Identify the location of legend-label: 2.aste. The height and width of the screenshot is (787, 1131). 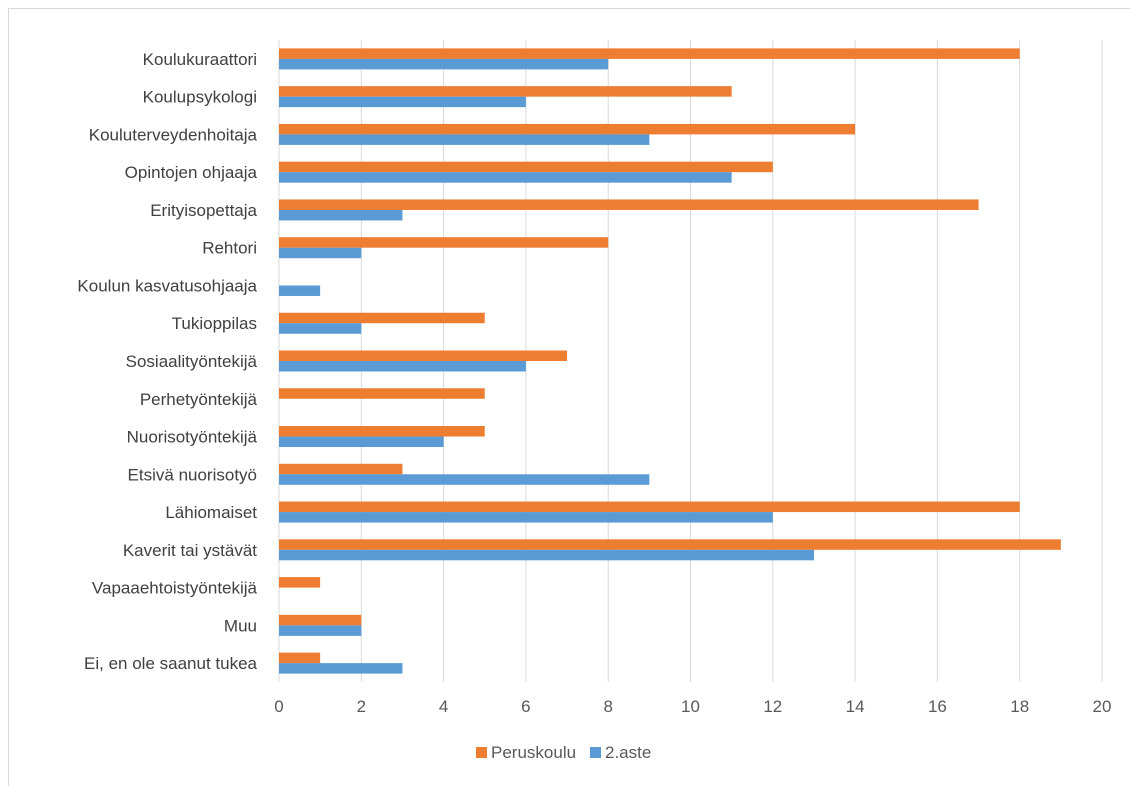
(628, 752).